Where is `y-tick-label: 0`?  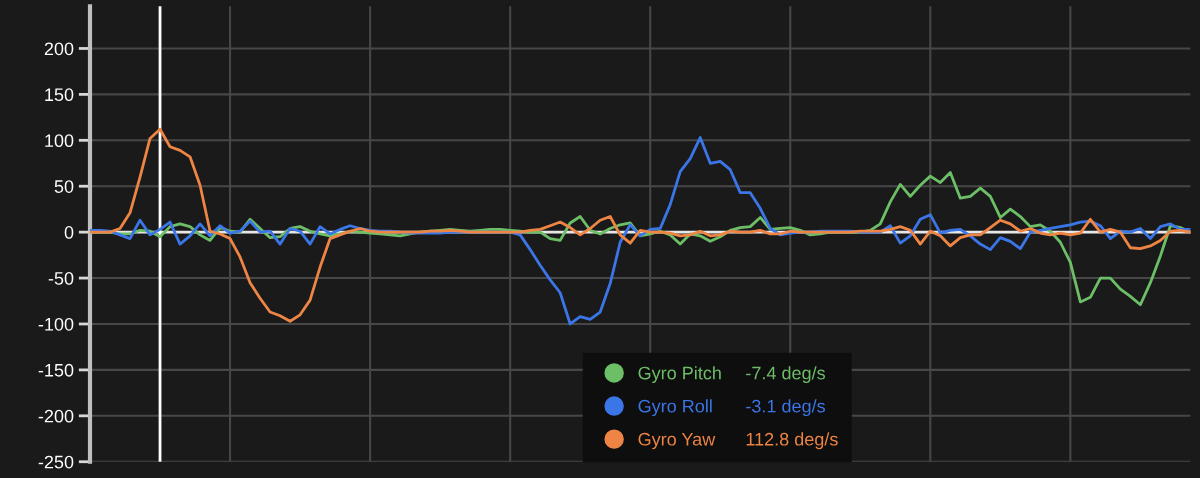
y-tick-label: 0 is located at coordinates (69, 232).